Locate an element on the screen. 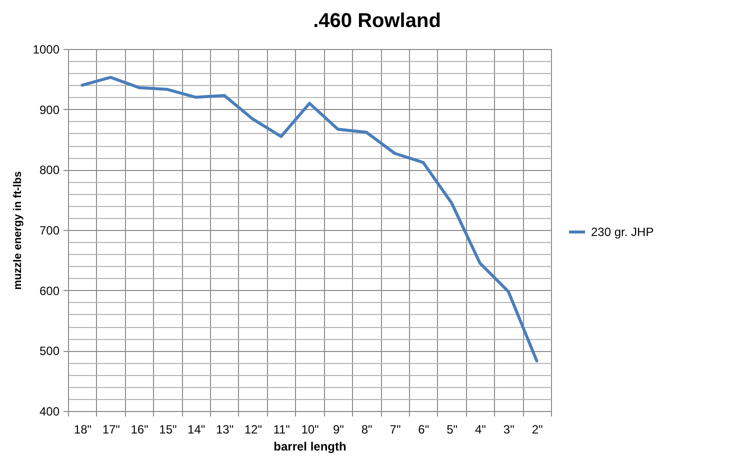 This screenshot has height=460, width=754. x-tick-label: 10" is located at coordinates (310, 429).